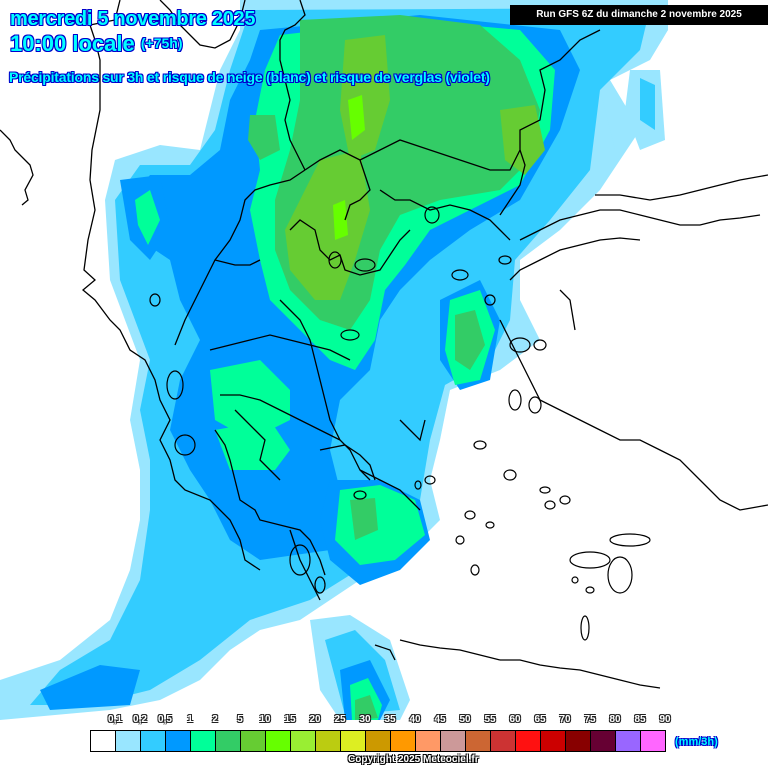  What do you see at coordinates (490, 719) in the screenshot?
I see `legend-label: 55` at bounding box center [490, 719].